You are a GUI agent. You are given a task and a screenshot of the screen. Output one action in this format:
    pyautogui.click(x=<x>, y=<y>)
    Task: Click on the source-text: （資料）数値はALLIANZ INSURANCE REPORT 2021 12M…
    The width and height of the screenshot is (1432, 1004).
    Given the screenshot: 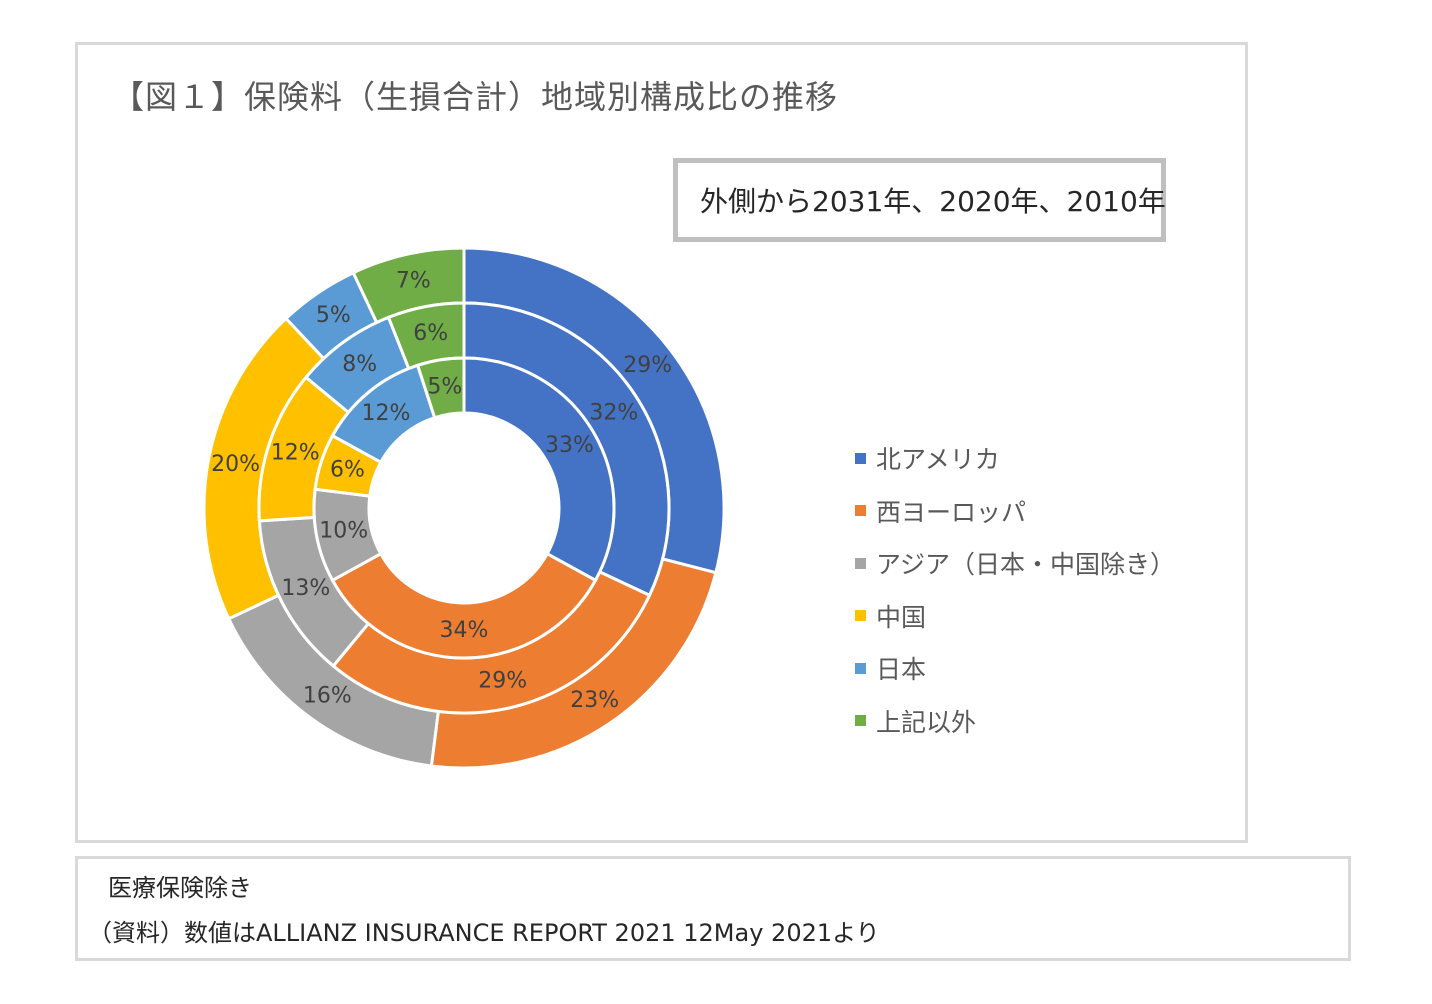 What is the action you would take?
    pyautogui.click(x=484, y=933)
    